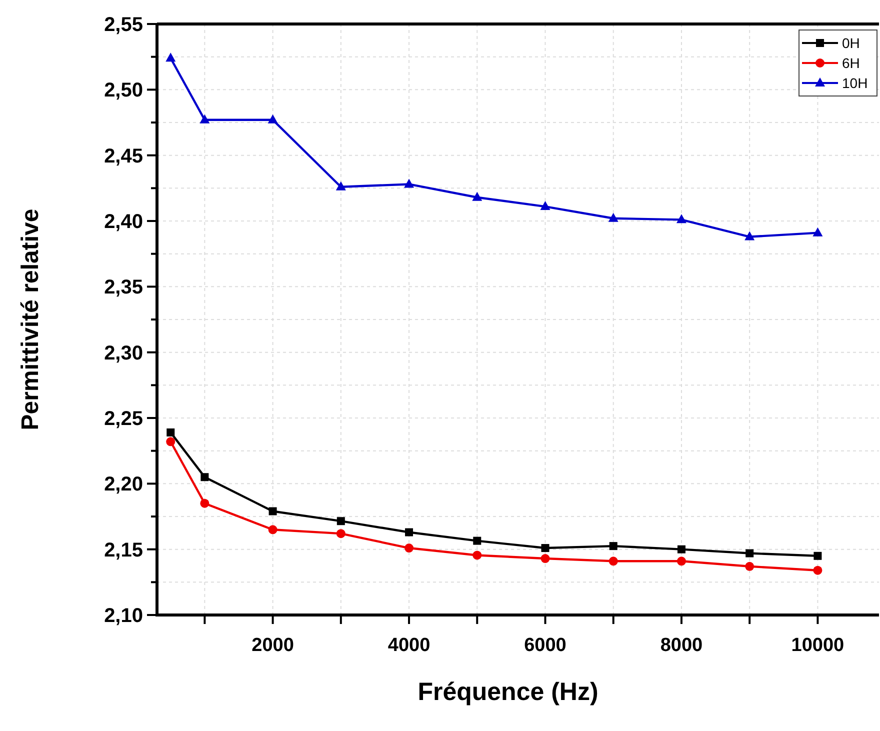 The width and height of the screenshot is (880, 731). What do you see at coordinates (30, 319) in the screenshot?
I see `y-axis-title: Permittivité relative` at bounding box center [30, 319].